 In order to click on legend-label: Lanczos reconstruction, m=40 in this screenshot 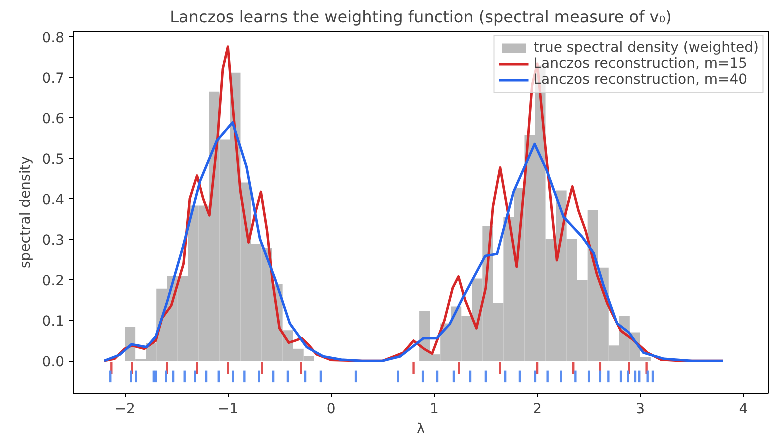, I will do `click(641, 80)`.